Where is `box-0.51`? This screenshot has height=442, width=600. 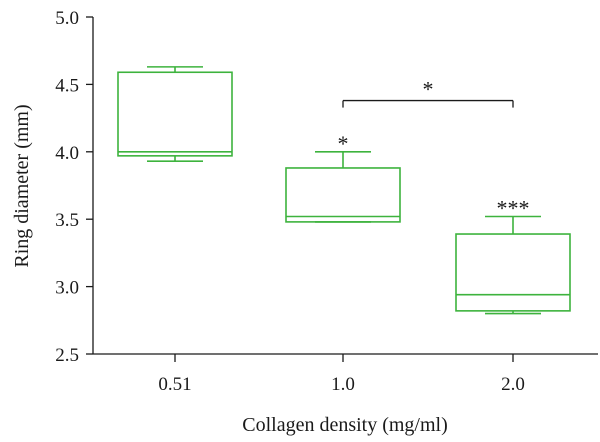 box-0.51 is located at coordinates (175, 114).